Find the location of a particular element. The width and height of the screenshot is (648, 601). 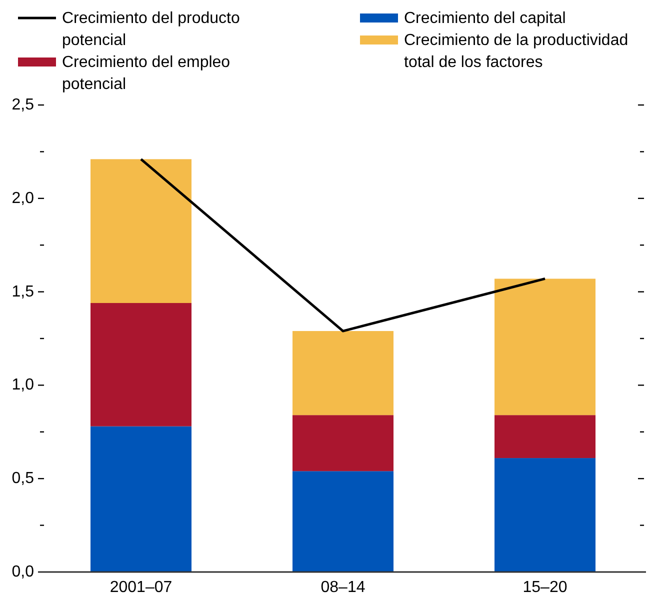

legend-label: Crecimiento del capital is located at coordinates (485, 18).